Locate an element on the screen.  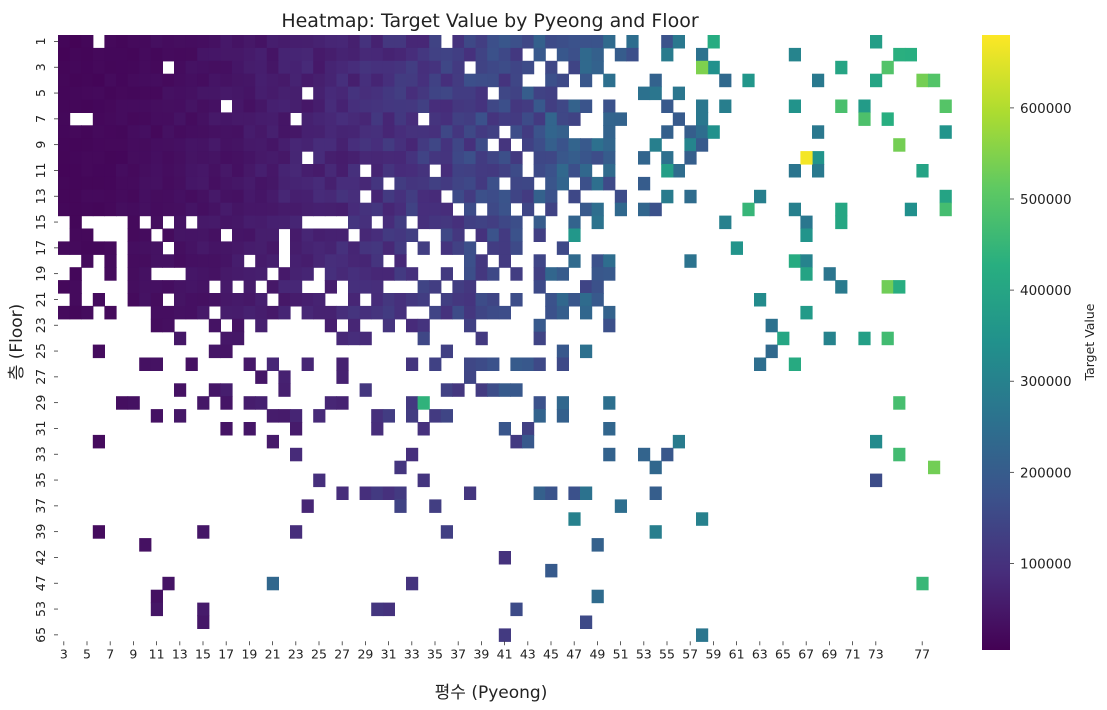
x-tick-label: 39 is located at coordinates (481, 653).